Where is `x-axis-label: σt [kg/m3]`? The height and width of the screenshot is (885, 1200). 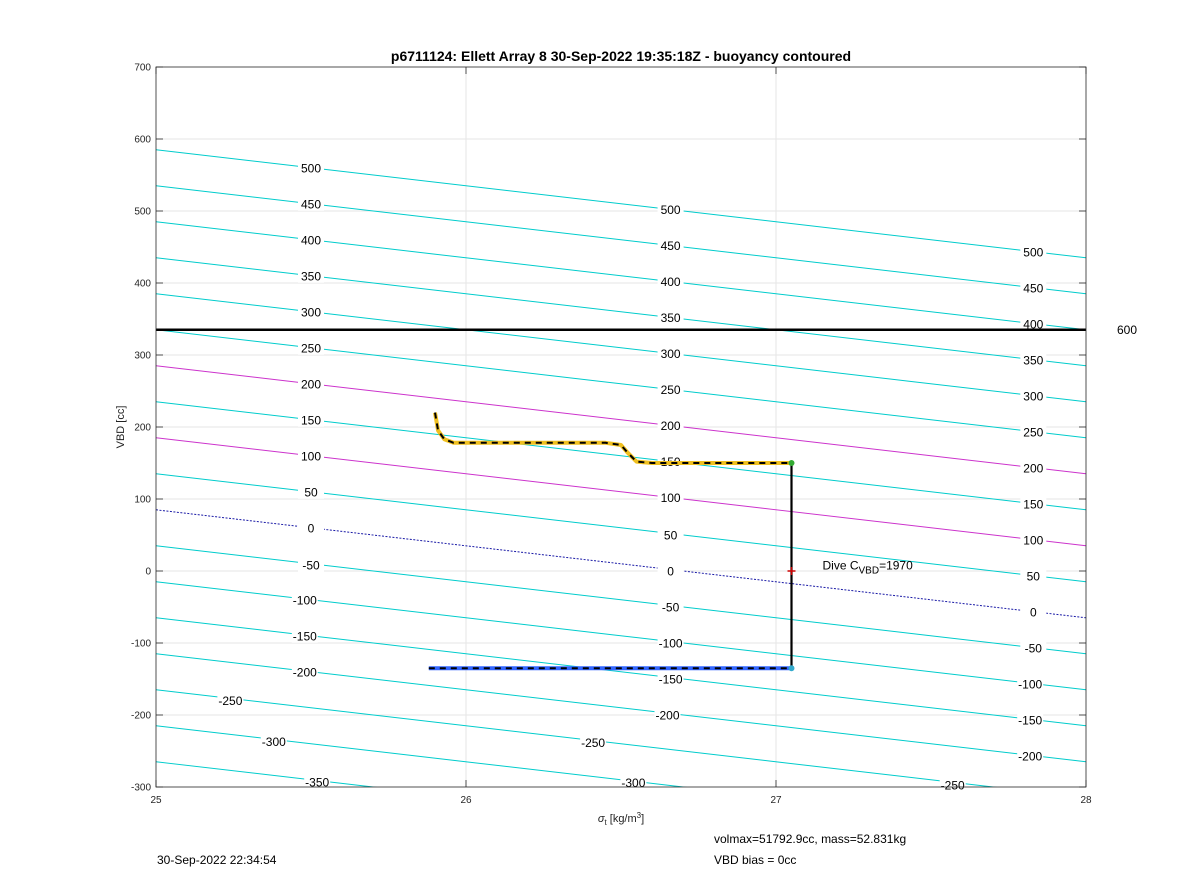 x-axis-label: σt [kg/m3] is located at coordinates (621, 819).